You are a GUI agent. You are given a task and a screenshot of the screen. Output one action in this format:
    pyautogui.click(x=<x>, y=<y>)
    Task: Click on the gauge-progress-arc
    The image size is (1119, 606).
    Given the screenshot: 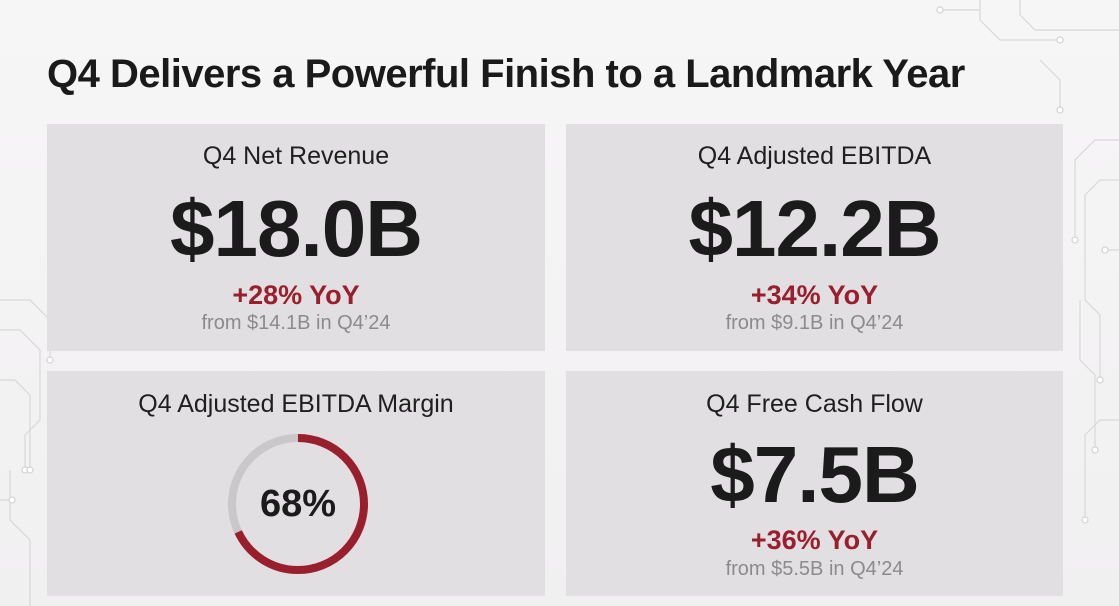 What is the action you would take?
    pyautogui.click(x=298, y=504)
    